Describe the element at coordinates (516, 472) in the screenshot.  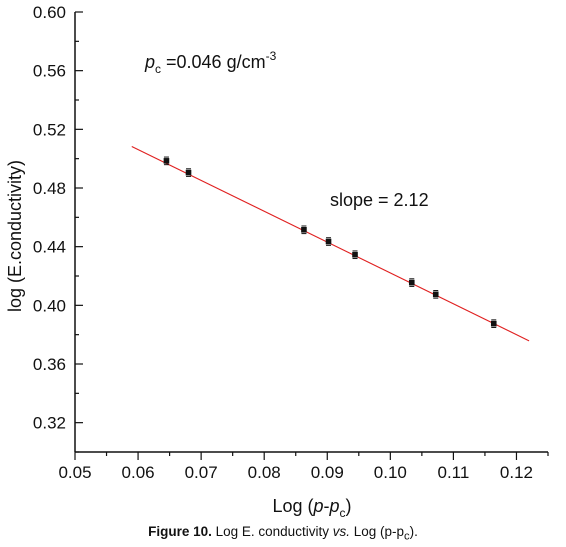
I see `x-tick-label: 0.12` at that location.